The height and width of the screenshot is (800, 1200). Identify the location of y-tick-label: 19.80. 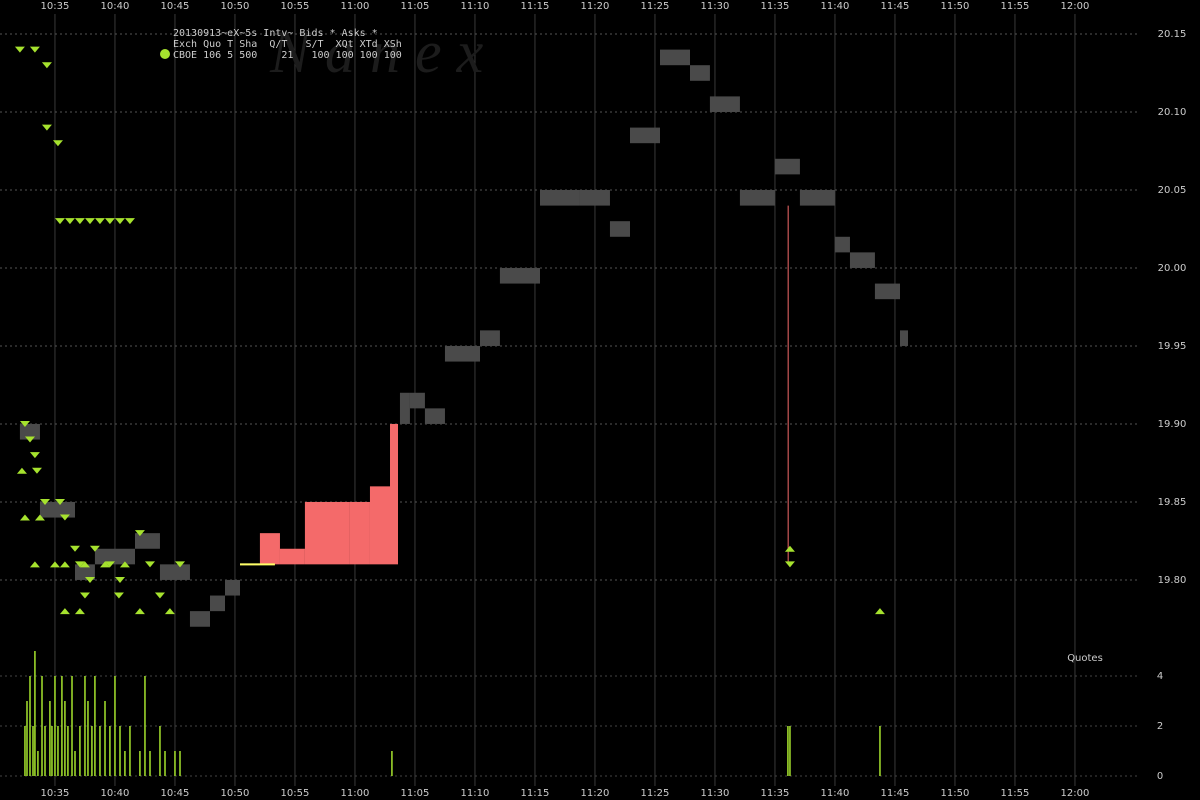
(1172, 580).